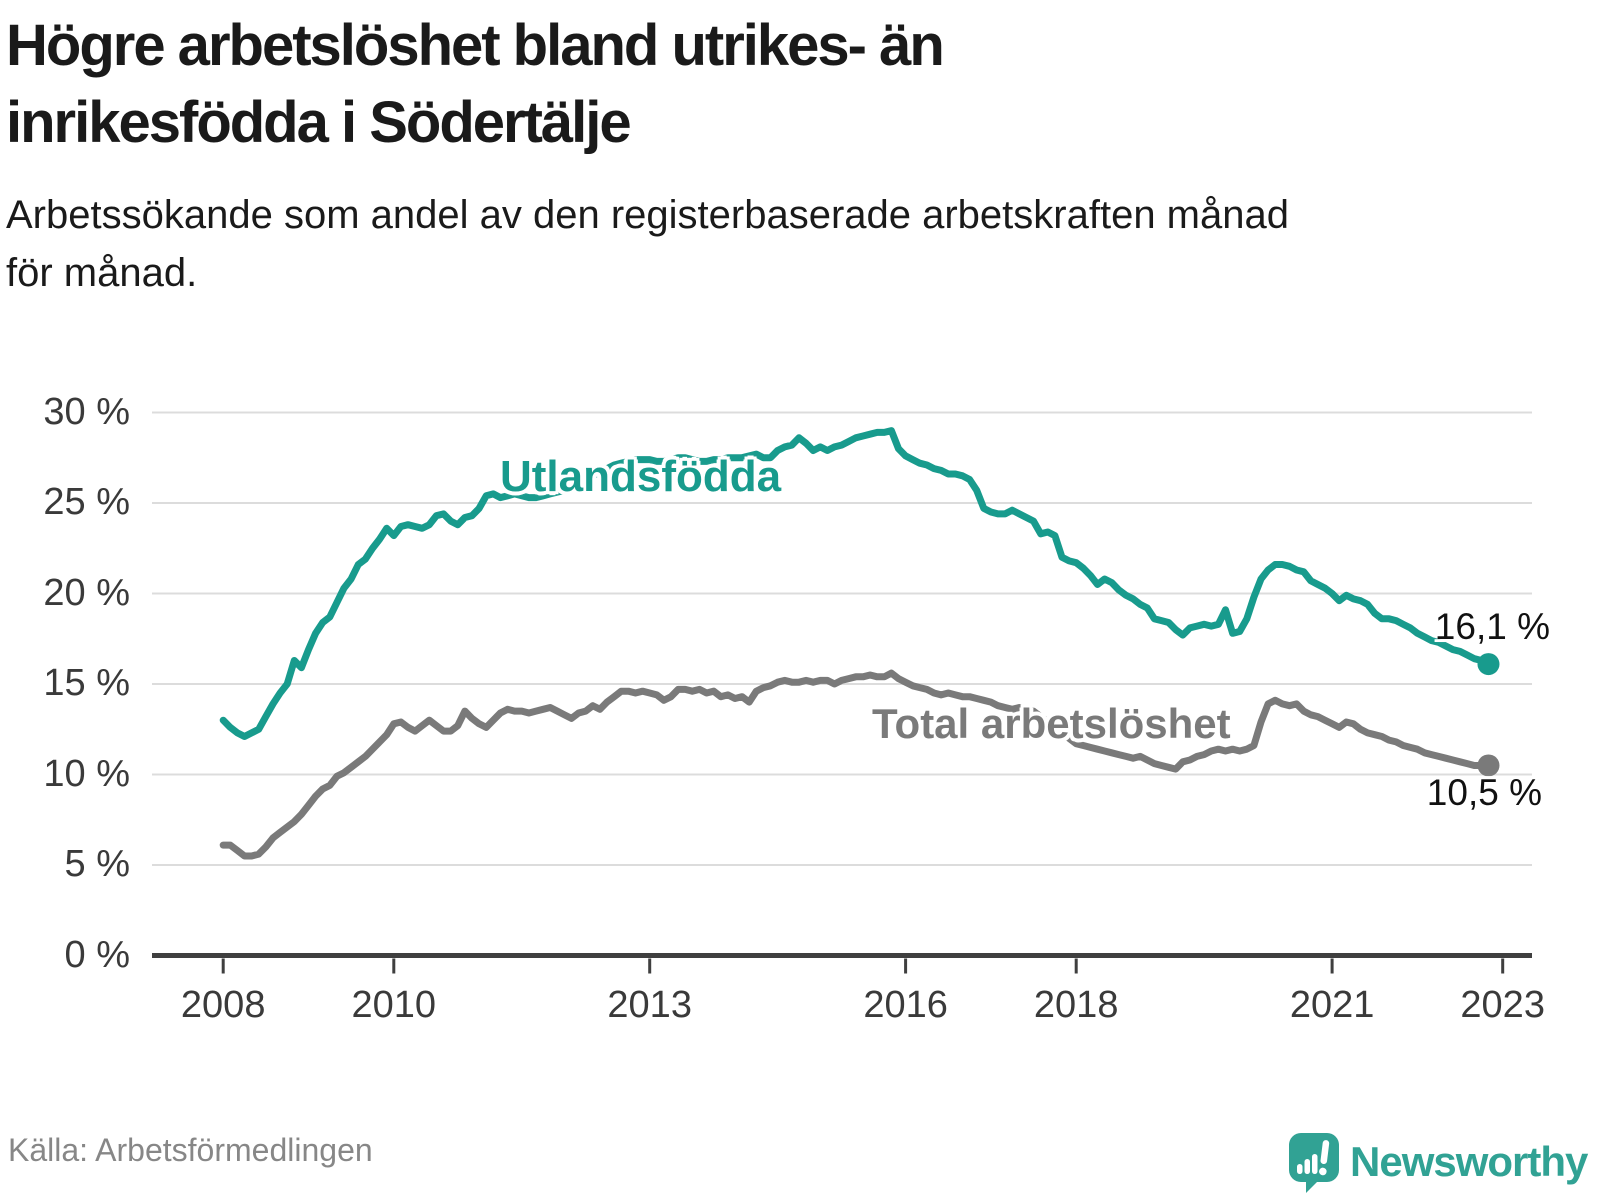  Describe the element at coordinates (86, 592) in the screenshot. I see `y-tick-label: 20 %` at that location.